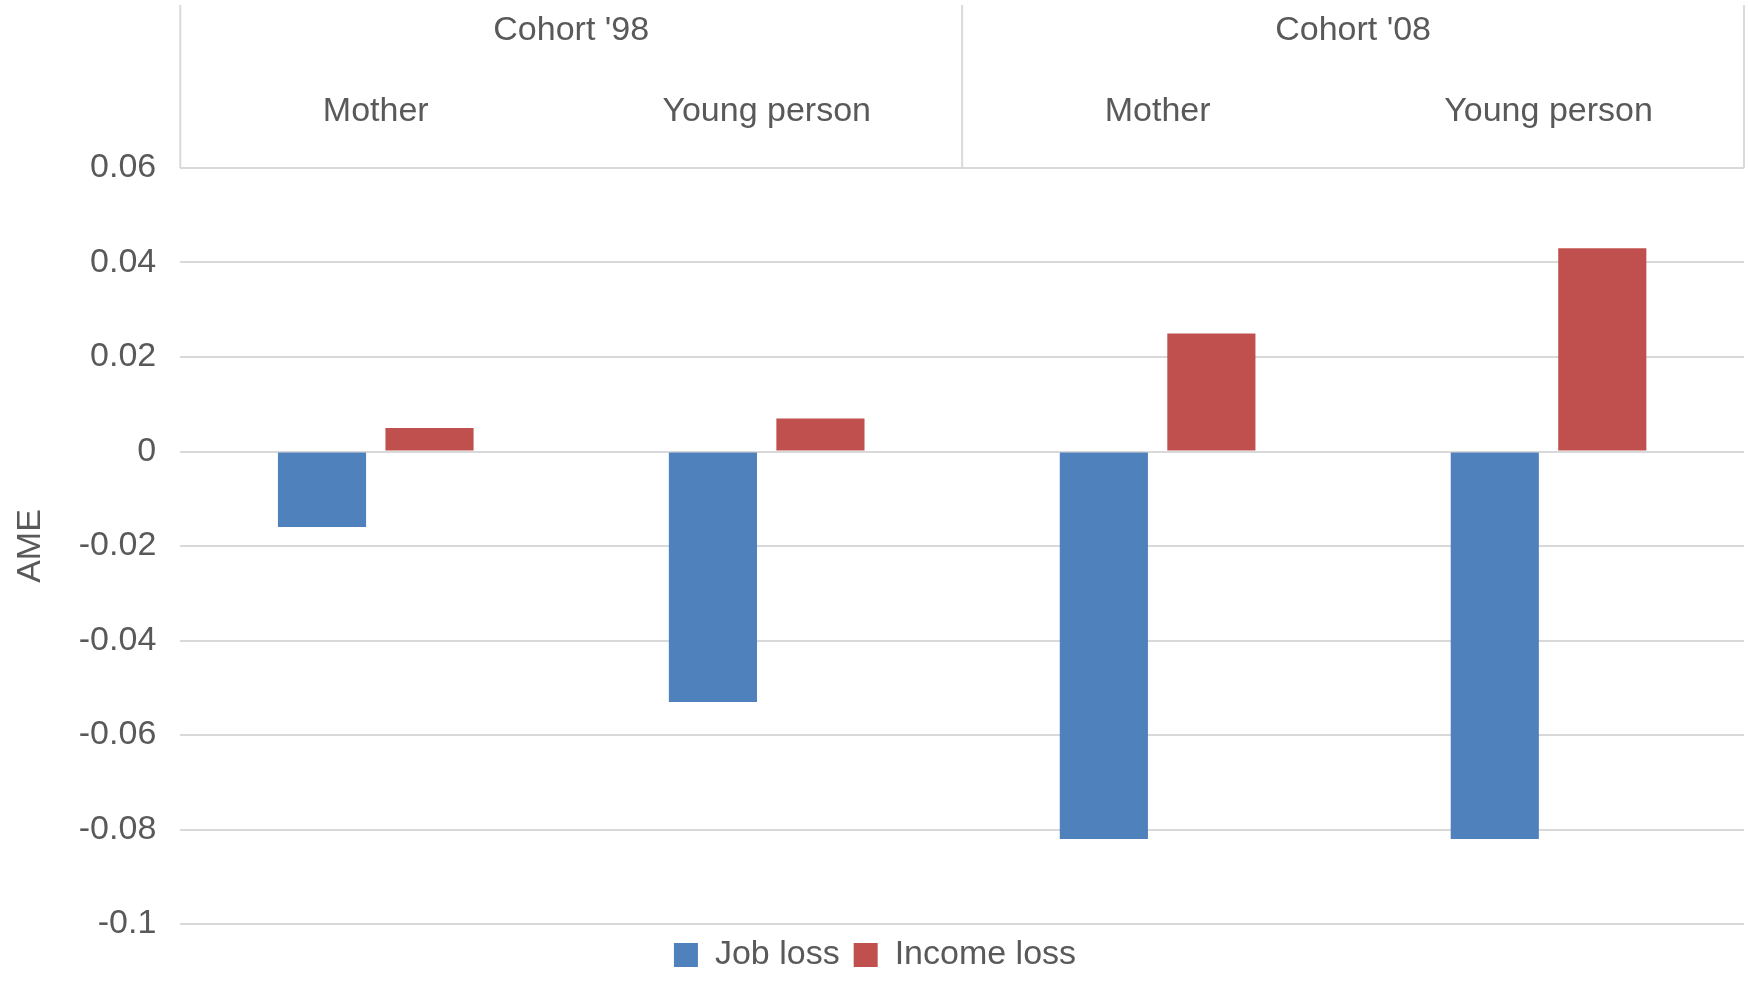 This screenshot has height=986, width=1748. Describe the element at coordinates (777, 952) in the screenshot. I see `legend-label: Job loss` at that location.